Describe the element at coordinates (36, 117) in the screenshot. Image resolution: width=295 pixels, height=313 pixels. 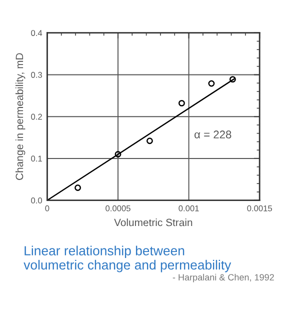
I see `y-tick-label: 0.2` at that location.